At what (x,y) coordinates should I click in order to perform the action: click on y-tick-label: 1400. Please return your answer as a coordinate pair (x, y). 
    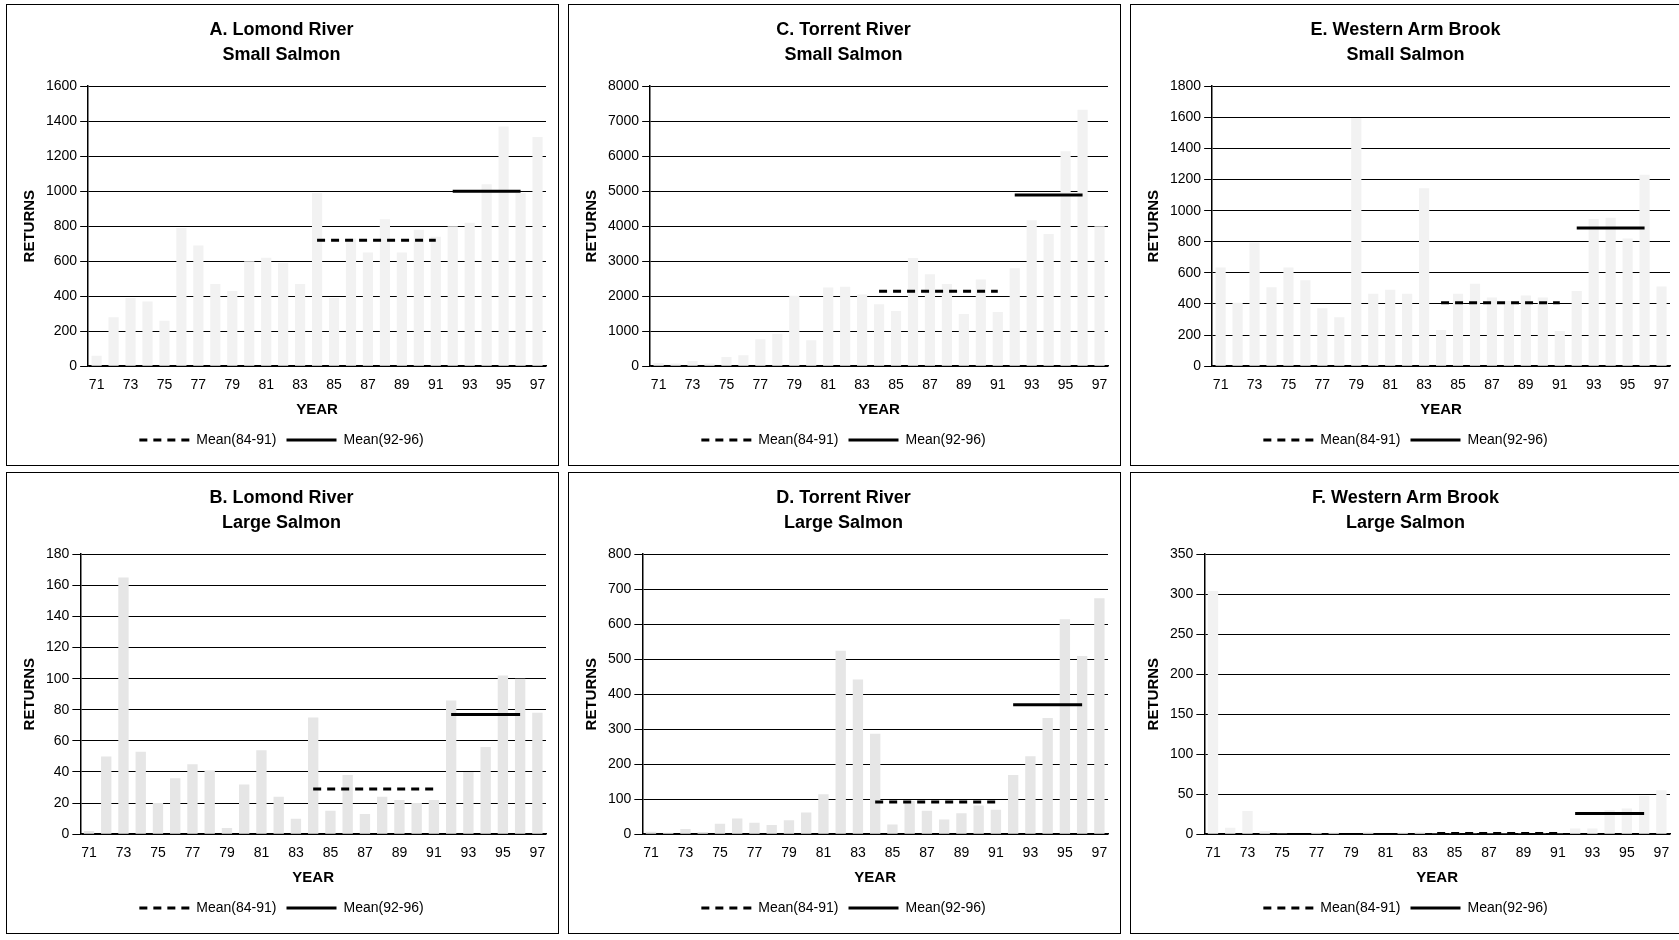
    Looking at the image, I should click on (61, 120).